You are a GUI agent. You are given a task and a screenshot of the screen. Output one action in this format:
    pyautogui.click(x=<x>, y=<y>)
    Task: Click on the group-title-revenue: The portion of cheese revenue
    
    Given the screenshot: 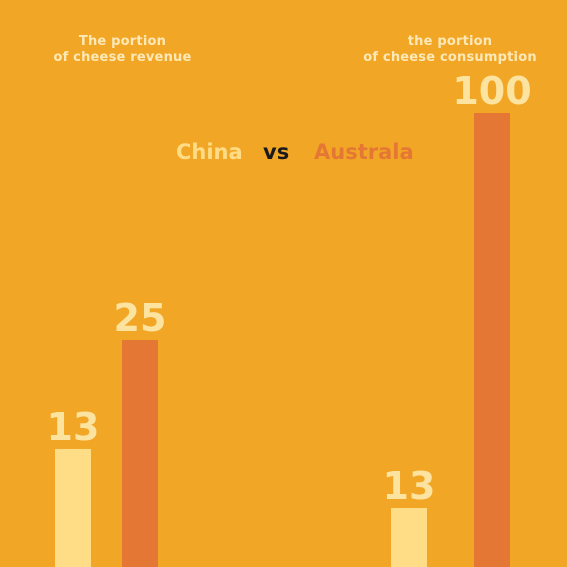 What is the action you would take?
    pyautogui.click(x=122, y=50)
    